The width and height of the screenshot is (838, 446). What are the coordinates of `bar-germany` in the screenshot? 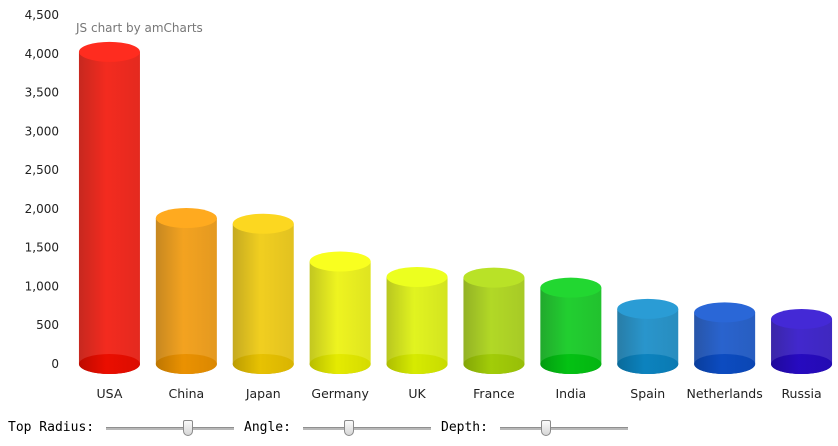 It's located at (340, 312).